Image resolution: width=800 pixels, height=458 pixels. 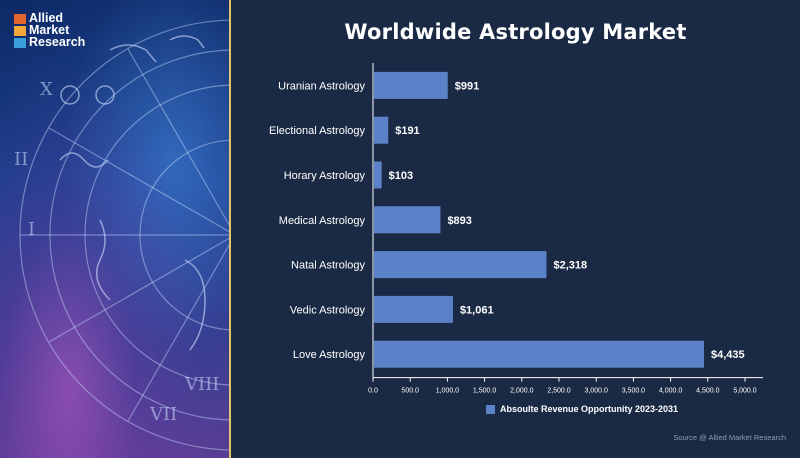 I want to click on logo-wordmark: Allied Market Research, so click(x=57, y=30).